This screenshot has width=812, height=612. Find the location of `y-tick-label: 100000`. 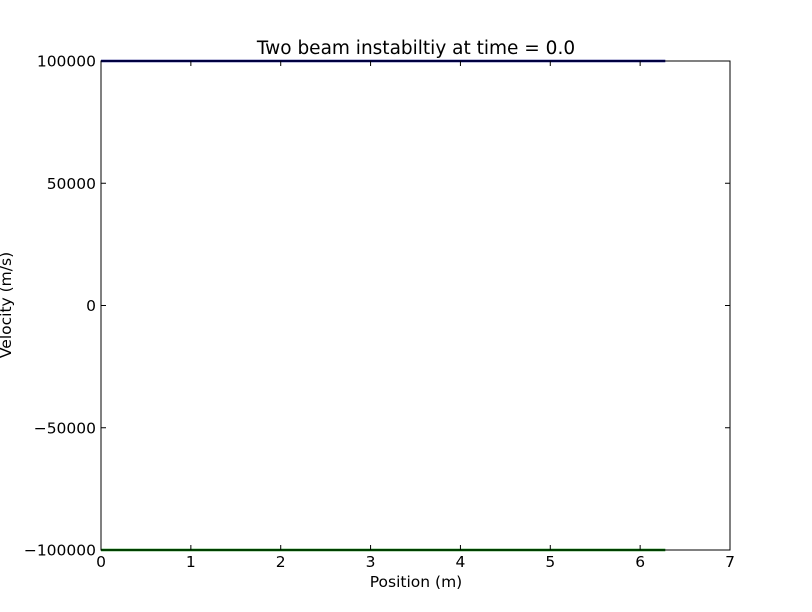

y-tick-label: 100000 is located at coordinates (66, 62).